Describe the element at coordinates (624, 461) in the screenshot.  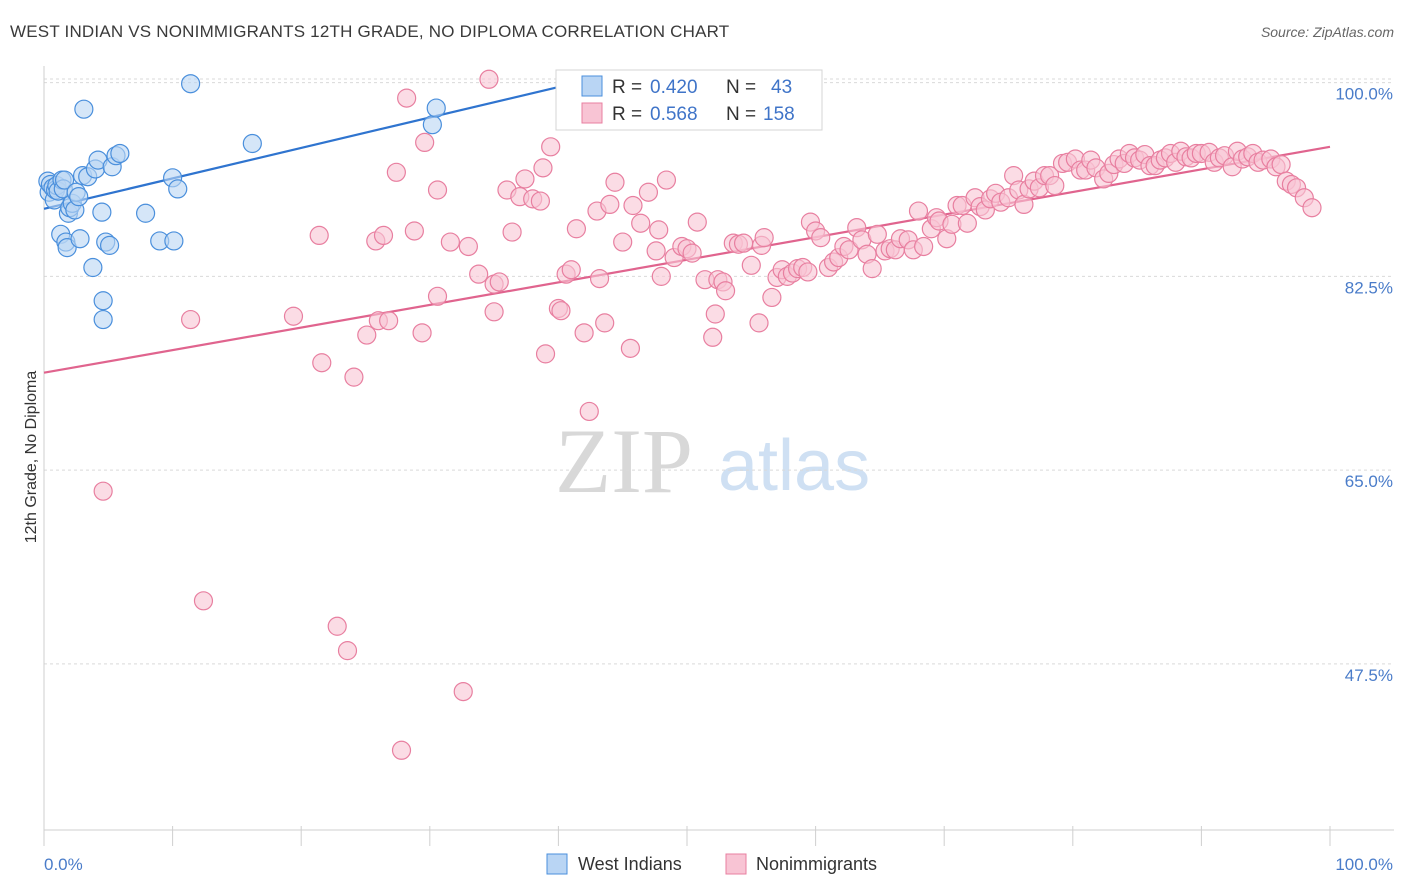
I see `watermark-zip: ZIP` at that location.